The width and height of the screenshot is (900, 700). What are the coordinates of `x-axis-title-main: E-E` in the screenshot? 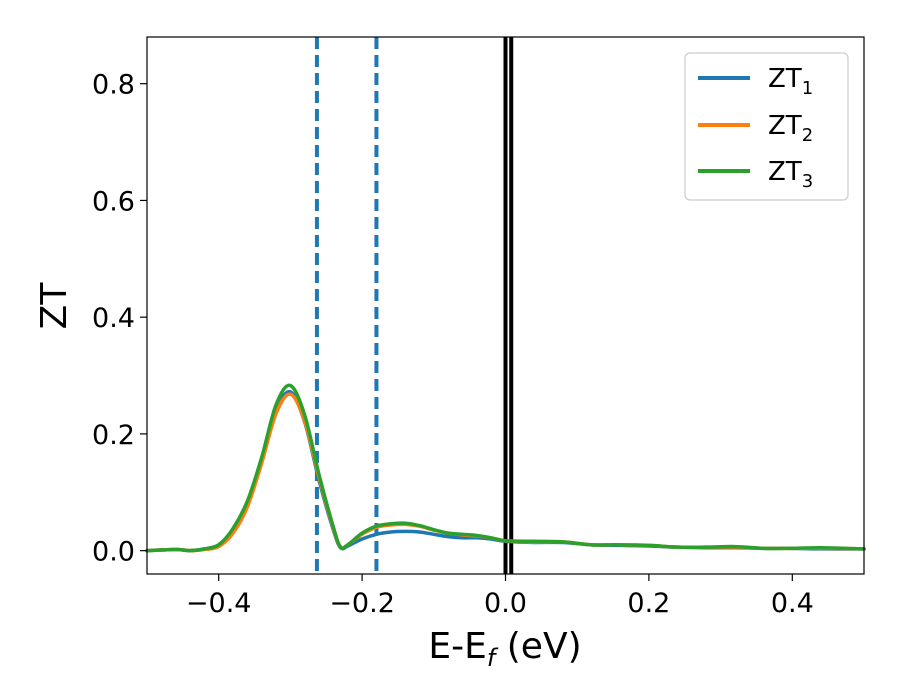 It's located at (457, 646).